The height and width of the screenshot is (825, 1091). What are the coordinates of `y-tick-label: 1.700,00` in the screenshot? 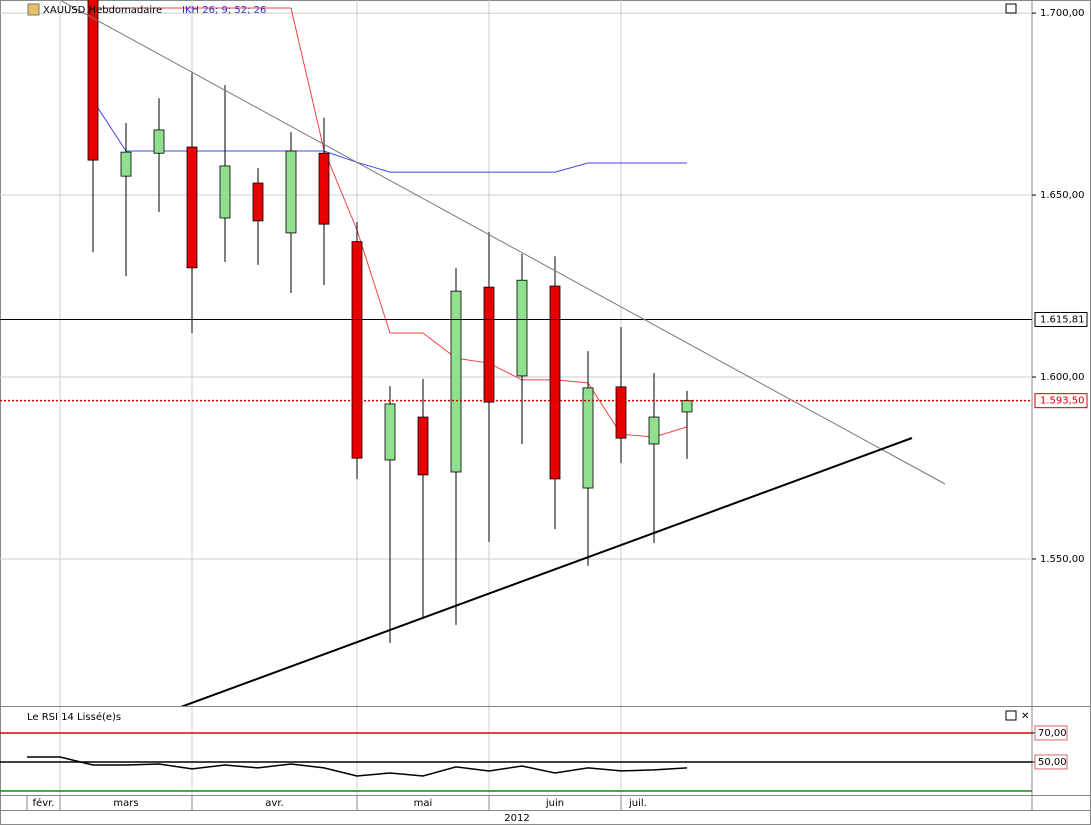 It's located at (1062, 13).